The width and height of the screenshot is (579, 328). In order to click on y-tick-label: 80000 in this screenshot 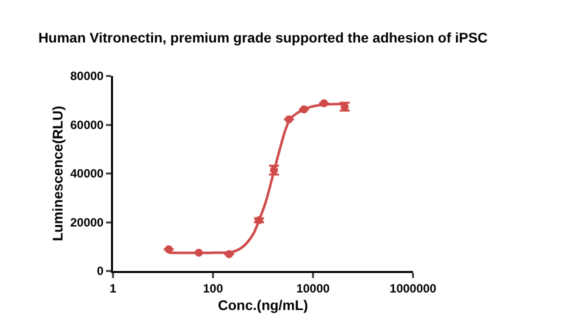, I will do `click(87, 76)`.